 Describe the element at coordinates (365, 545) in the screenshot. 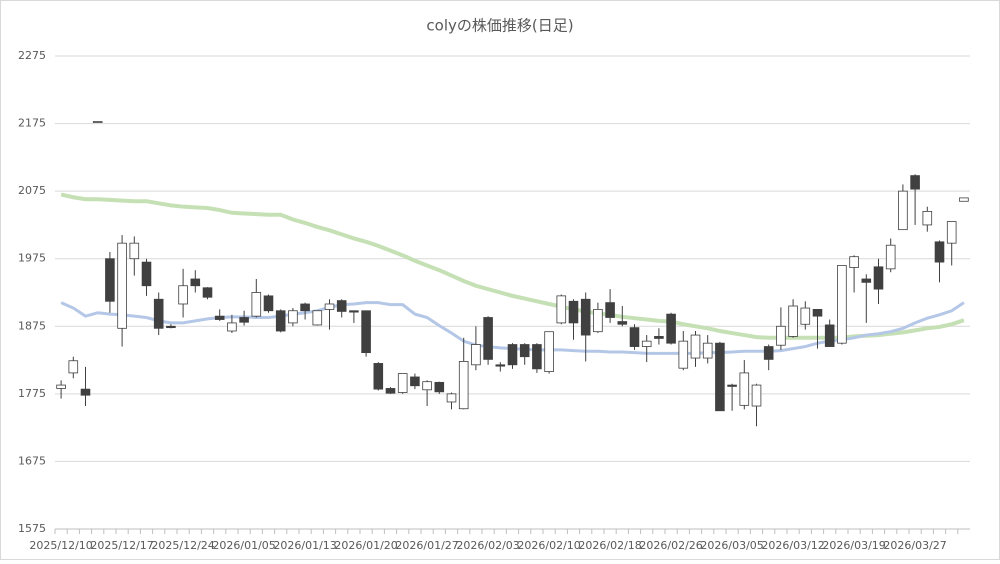

I see `x-tick-label: 2026/01/20` at that location.